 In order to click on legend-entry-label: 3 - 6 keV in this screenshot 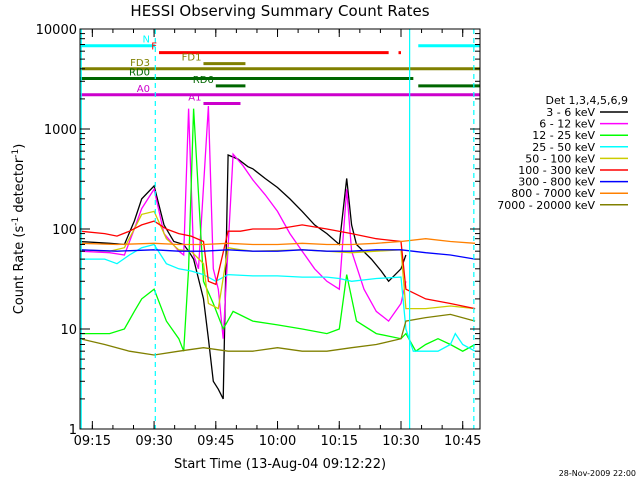, I will do `click(570, 112)`.